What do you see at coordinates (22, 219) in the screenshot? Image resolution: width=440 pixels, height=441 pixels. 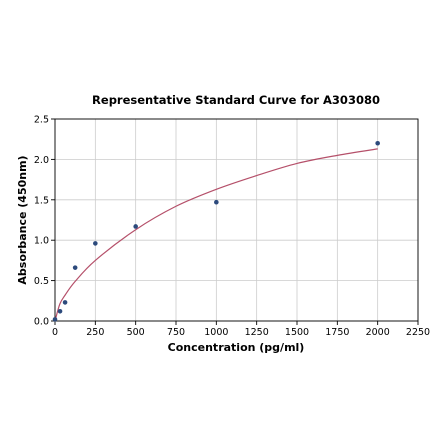 I see `y-axis-label: Absorbance (450nm)` at bounding box center [22, 219].